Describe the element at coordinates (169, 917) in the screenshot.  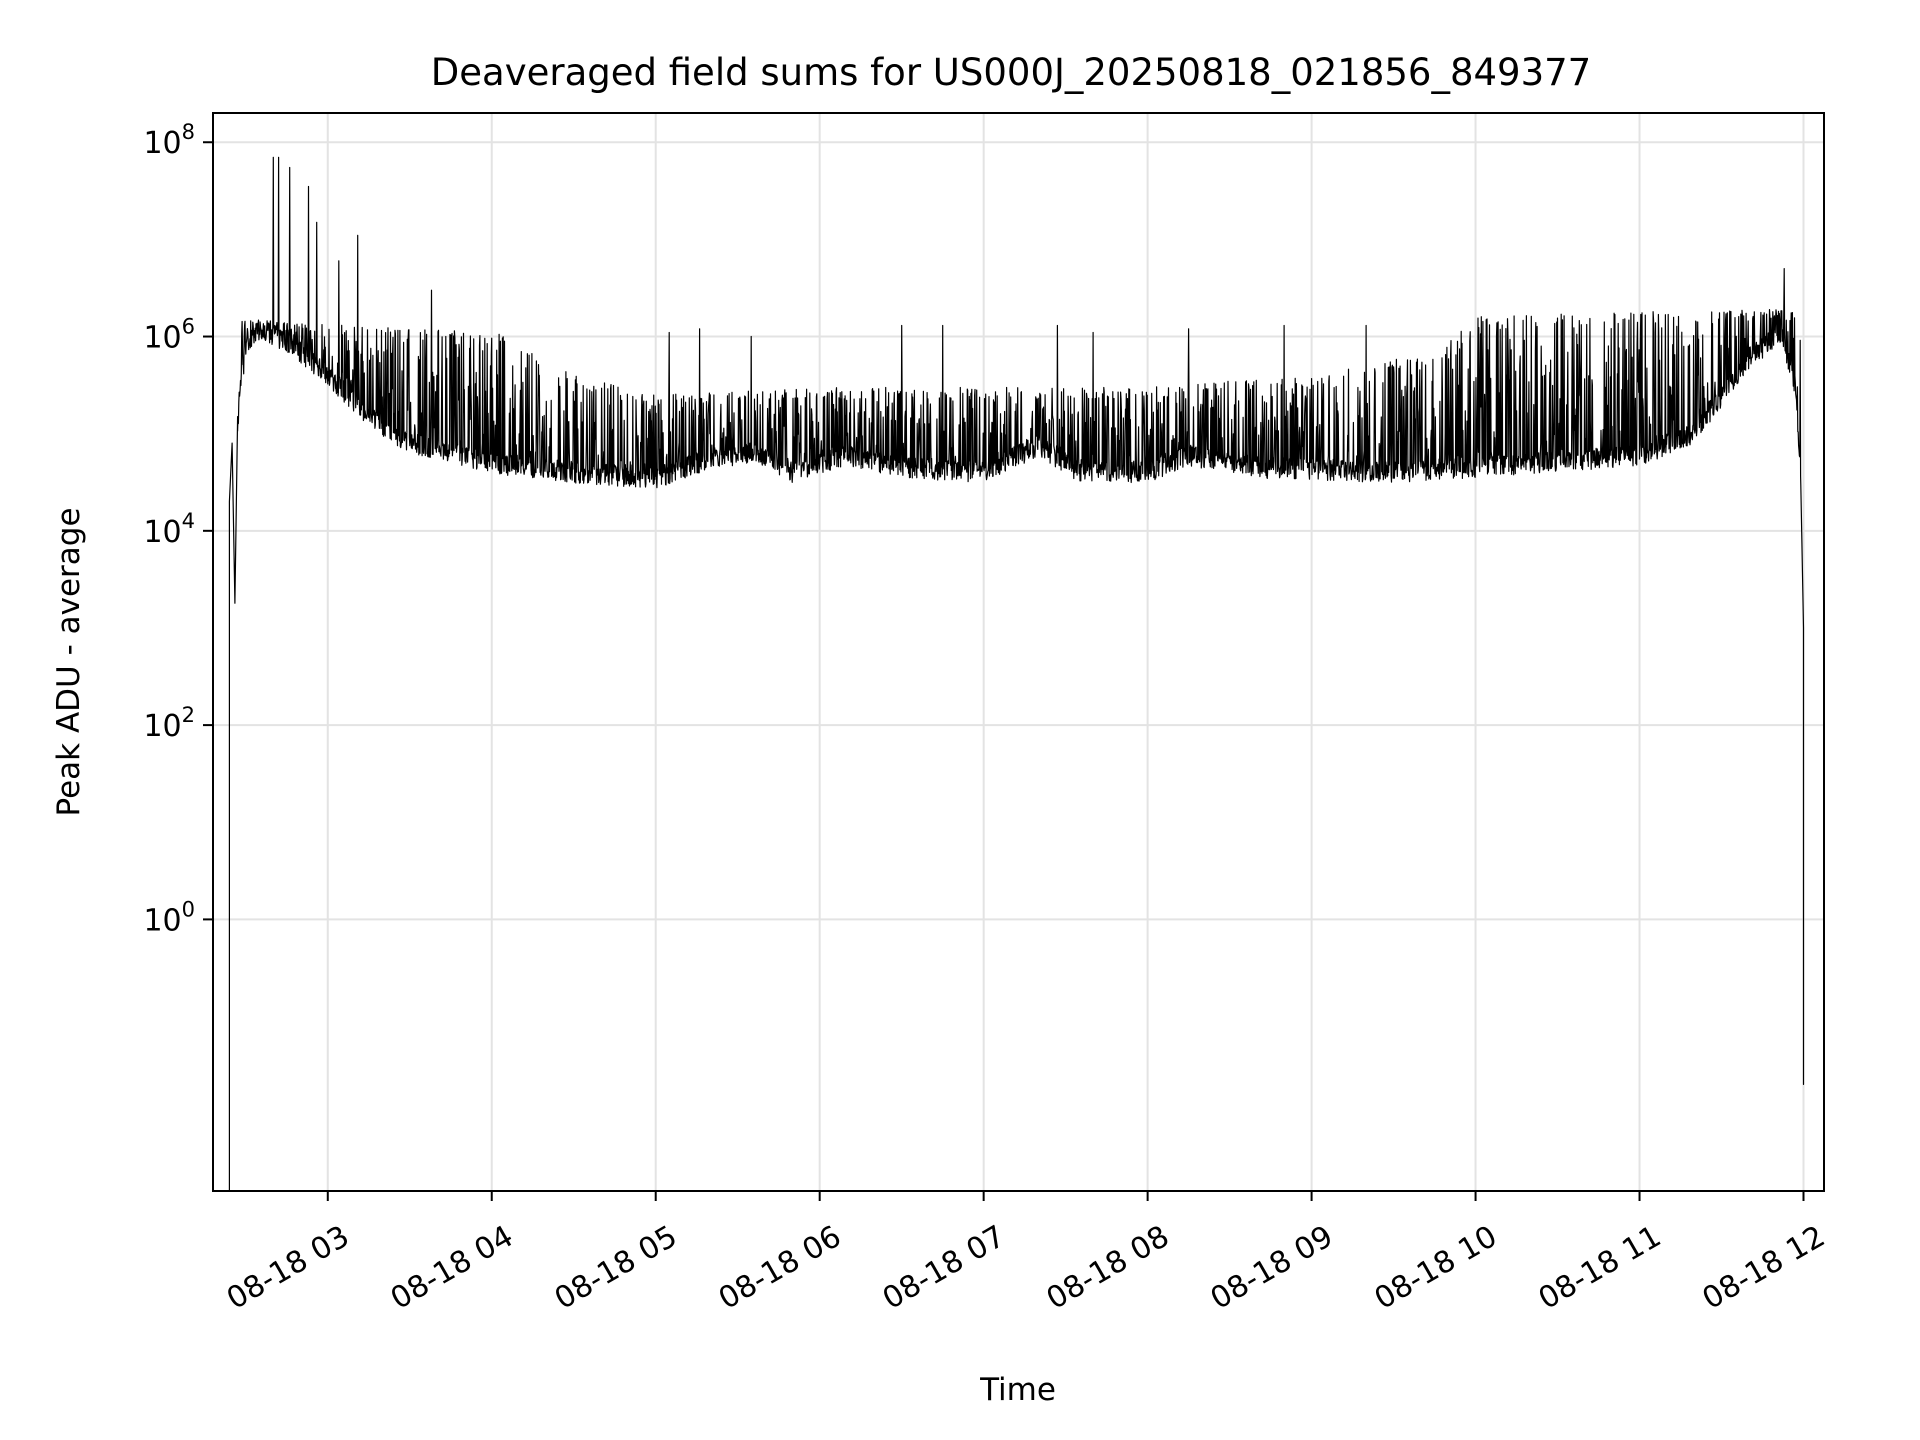
I see `y-tick-label: 10⁰` at that location.